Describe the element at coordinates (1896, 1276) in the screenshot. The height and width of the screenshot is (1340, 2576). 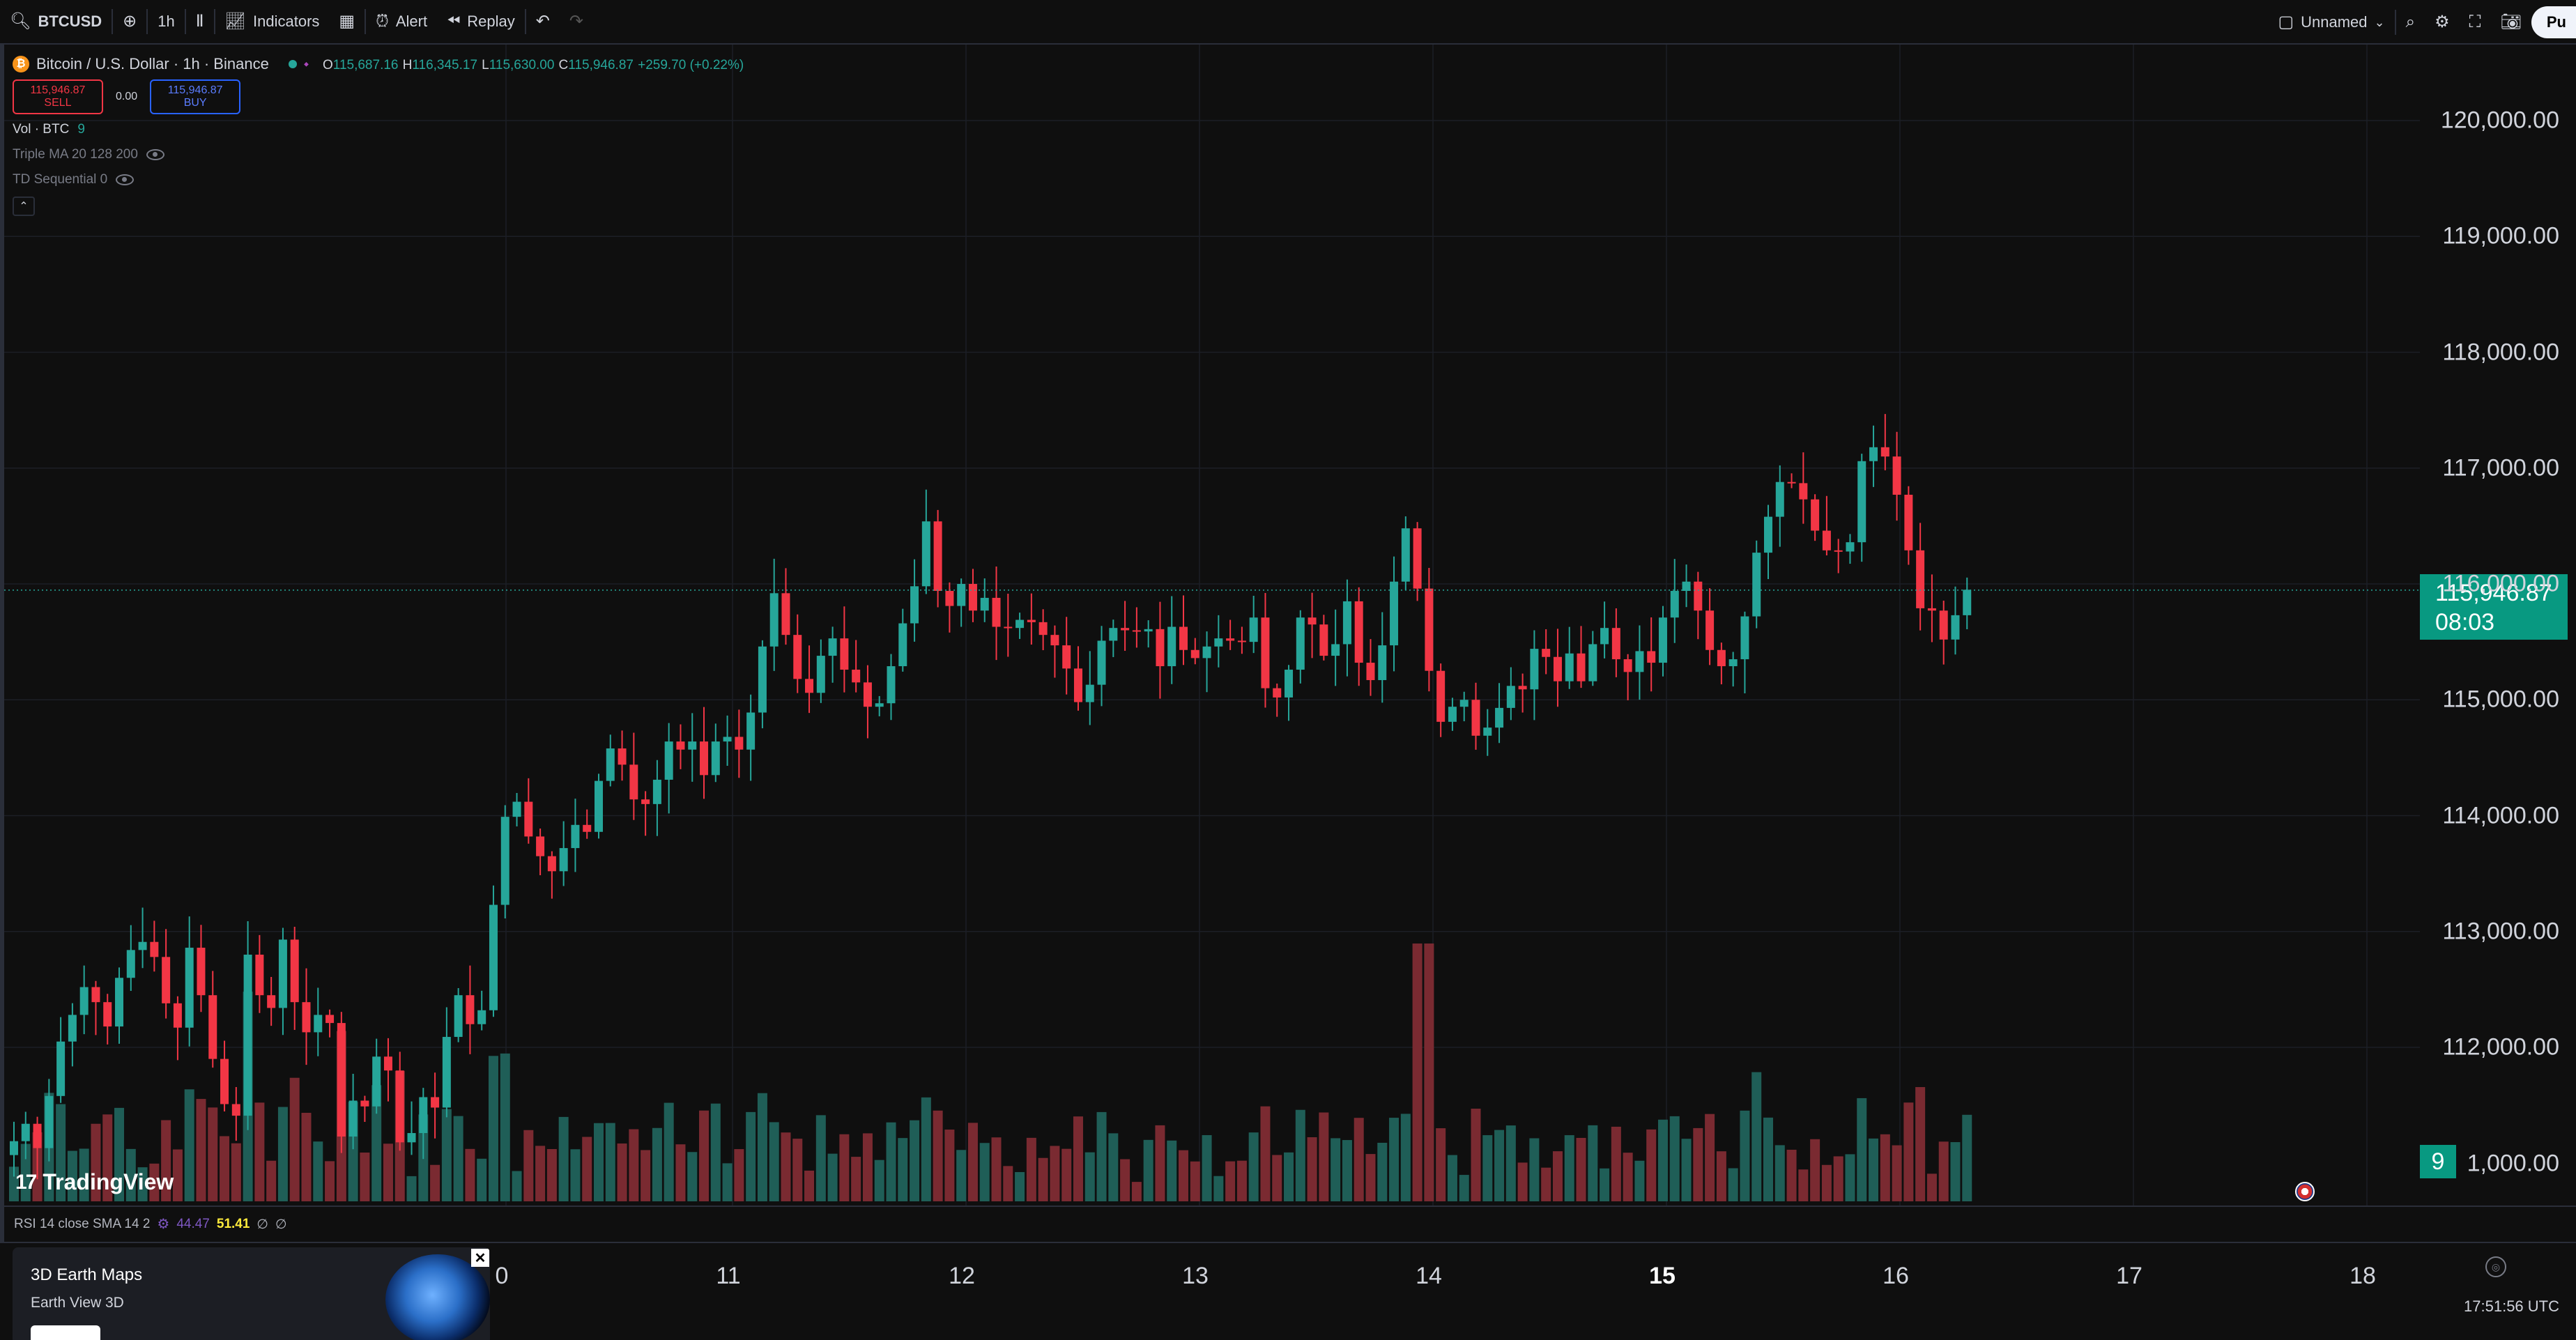
I see `time-axis-label: 16` at that location.